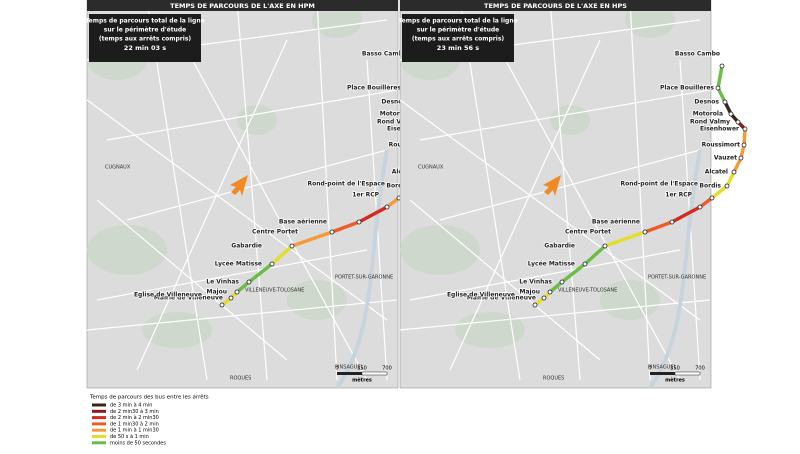 The height and width of the screenshot is (454, 800). Describe the element at coordinates (395, 114) in the screenshot. I see `stop-label: Motorola` at that location.